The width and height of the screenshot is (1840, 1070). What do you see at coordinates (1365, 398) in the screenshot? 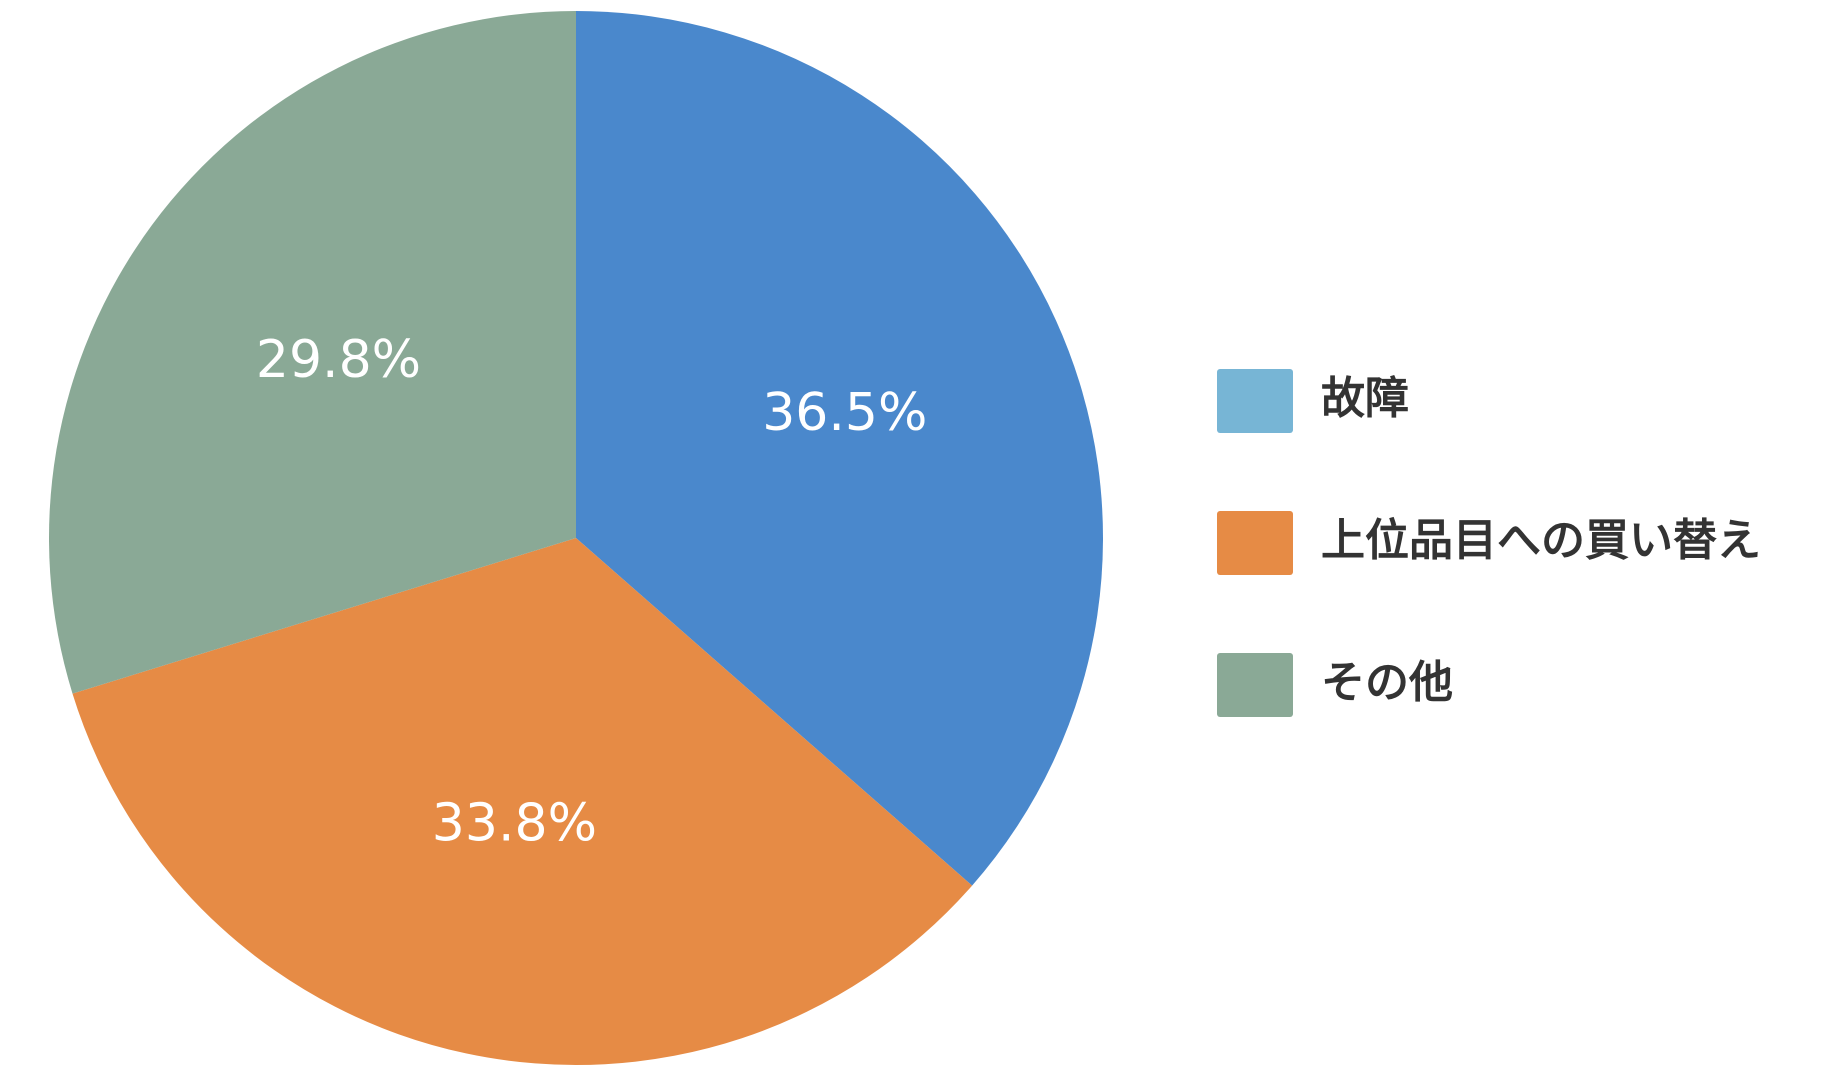
I see `legend-label: 故障` at bounding box center [1365, 398].